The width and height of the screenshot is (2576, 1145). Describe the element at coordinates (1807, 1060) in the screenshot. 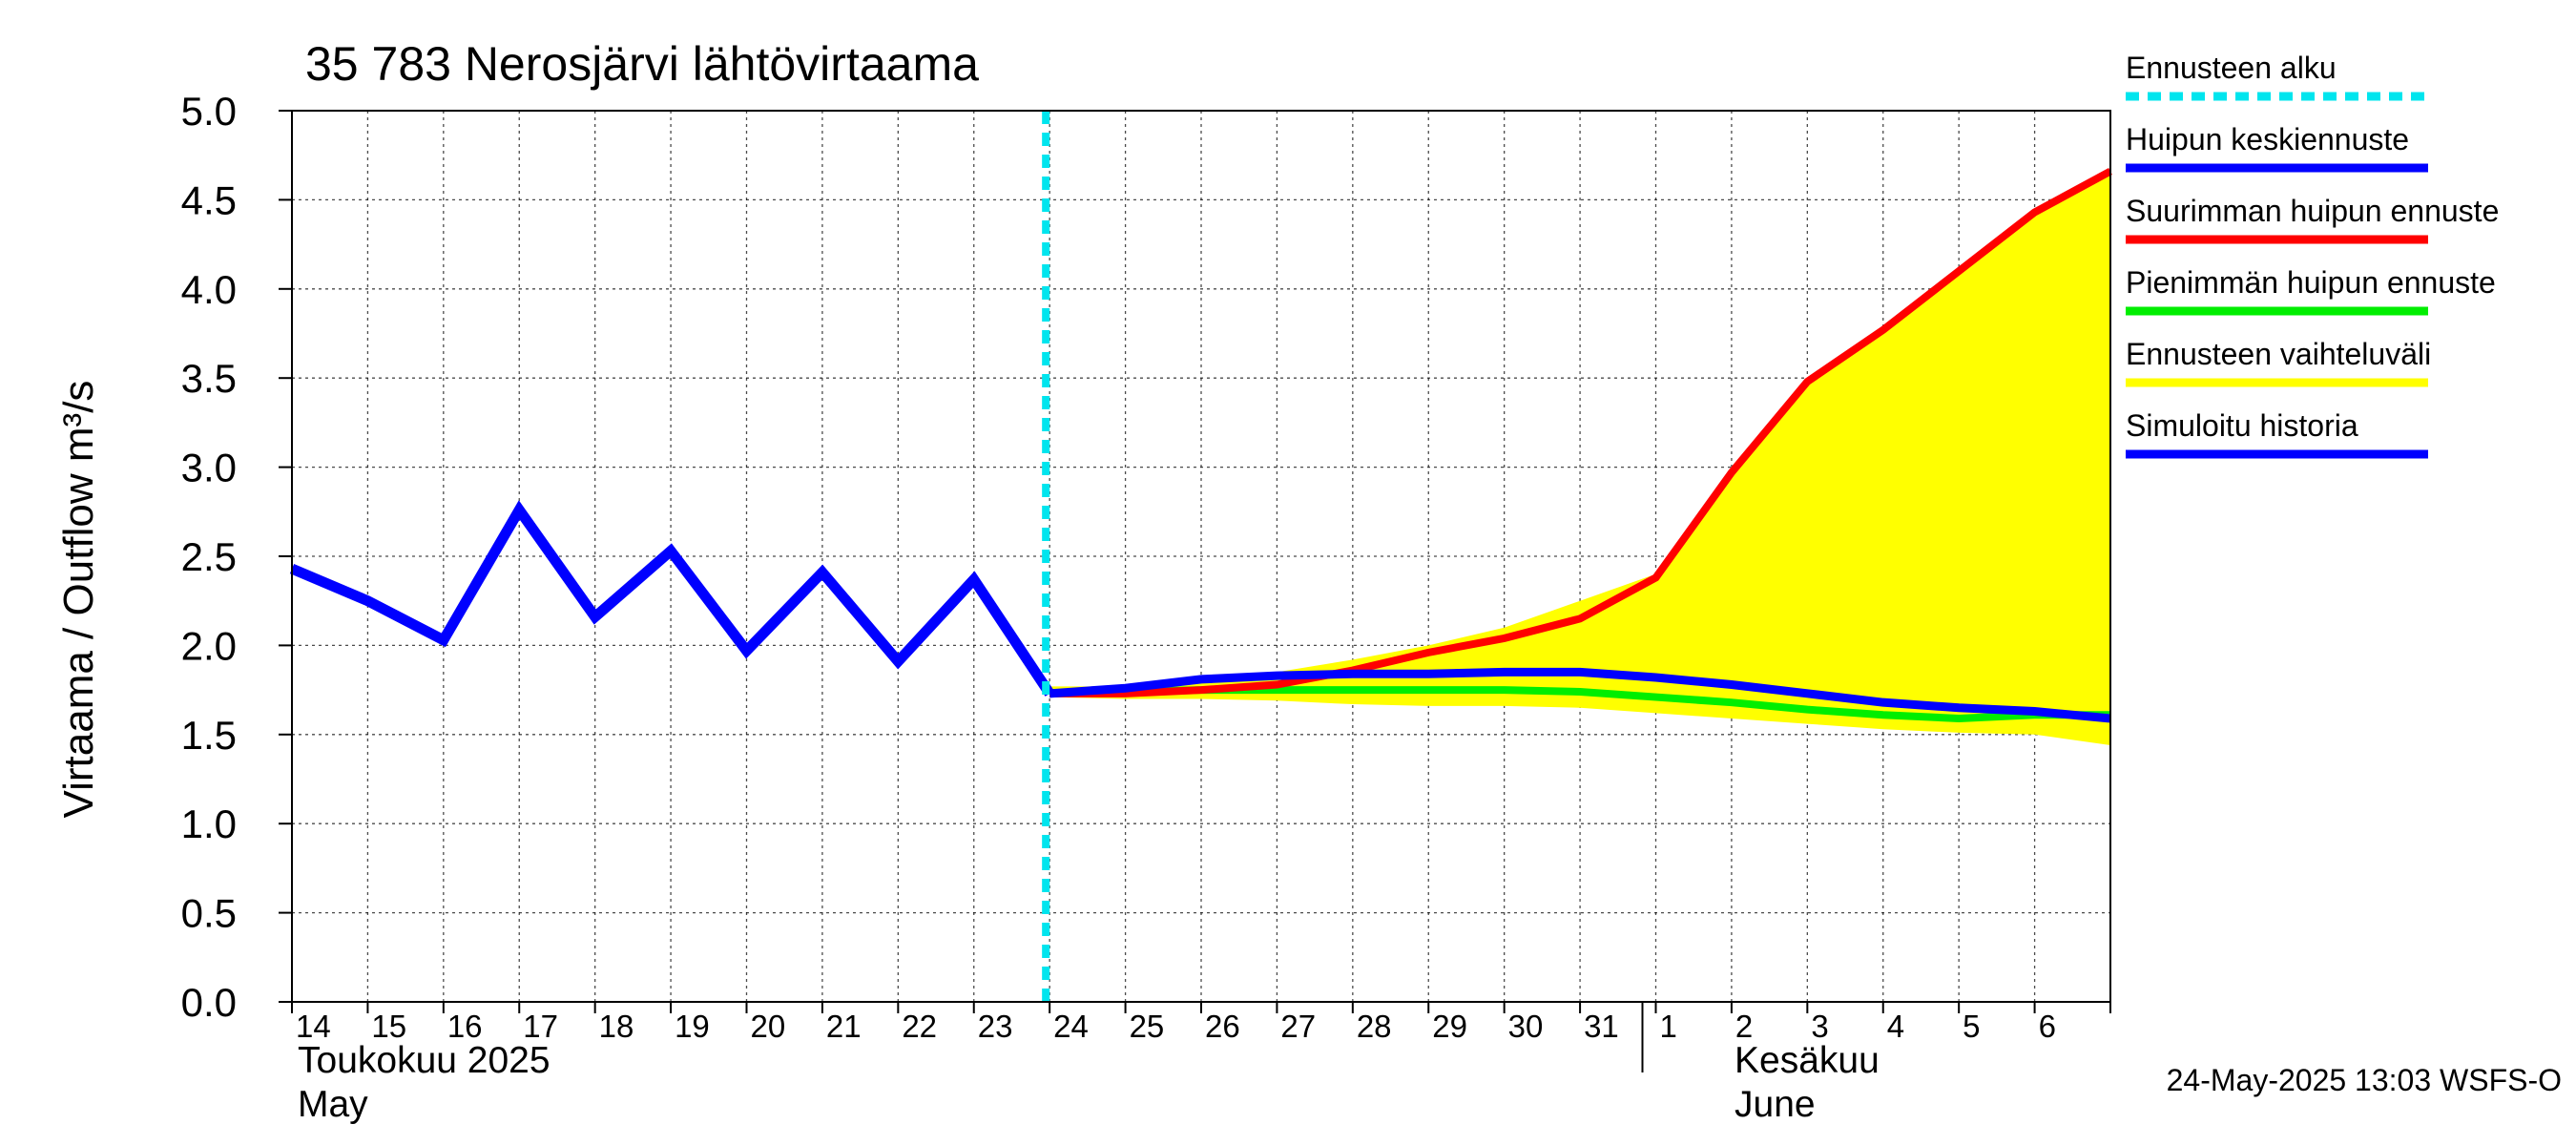

I see `month-label-june-fi: Kesäkuu` at that location.